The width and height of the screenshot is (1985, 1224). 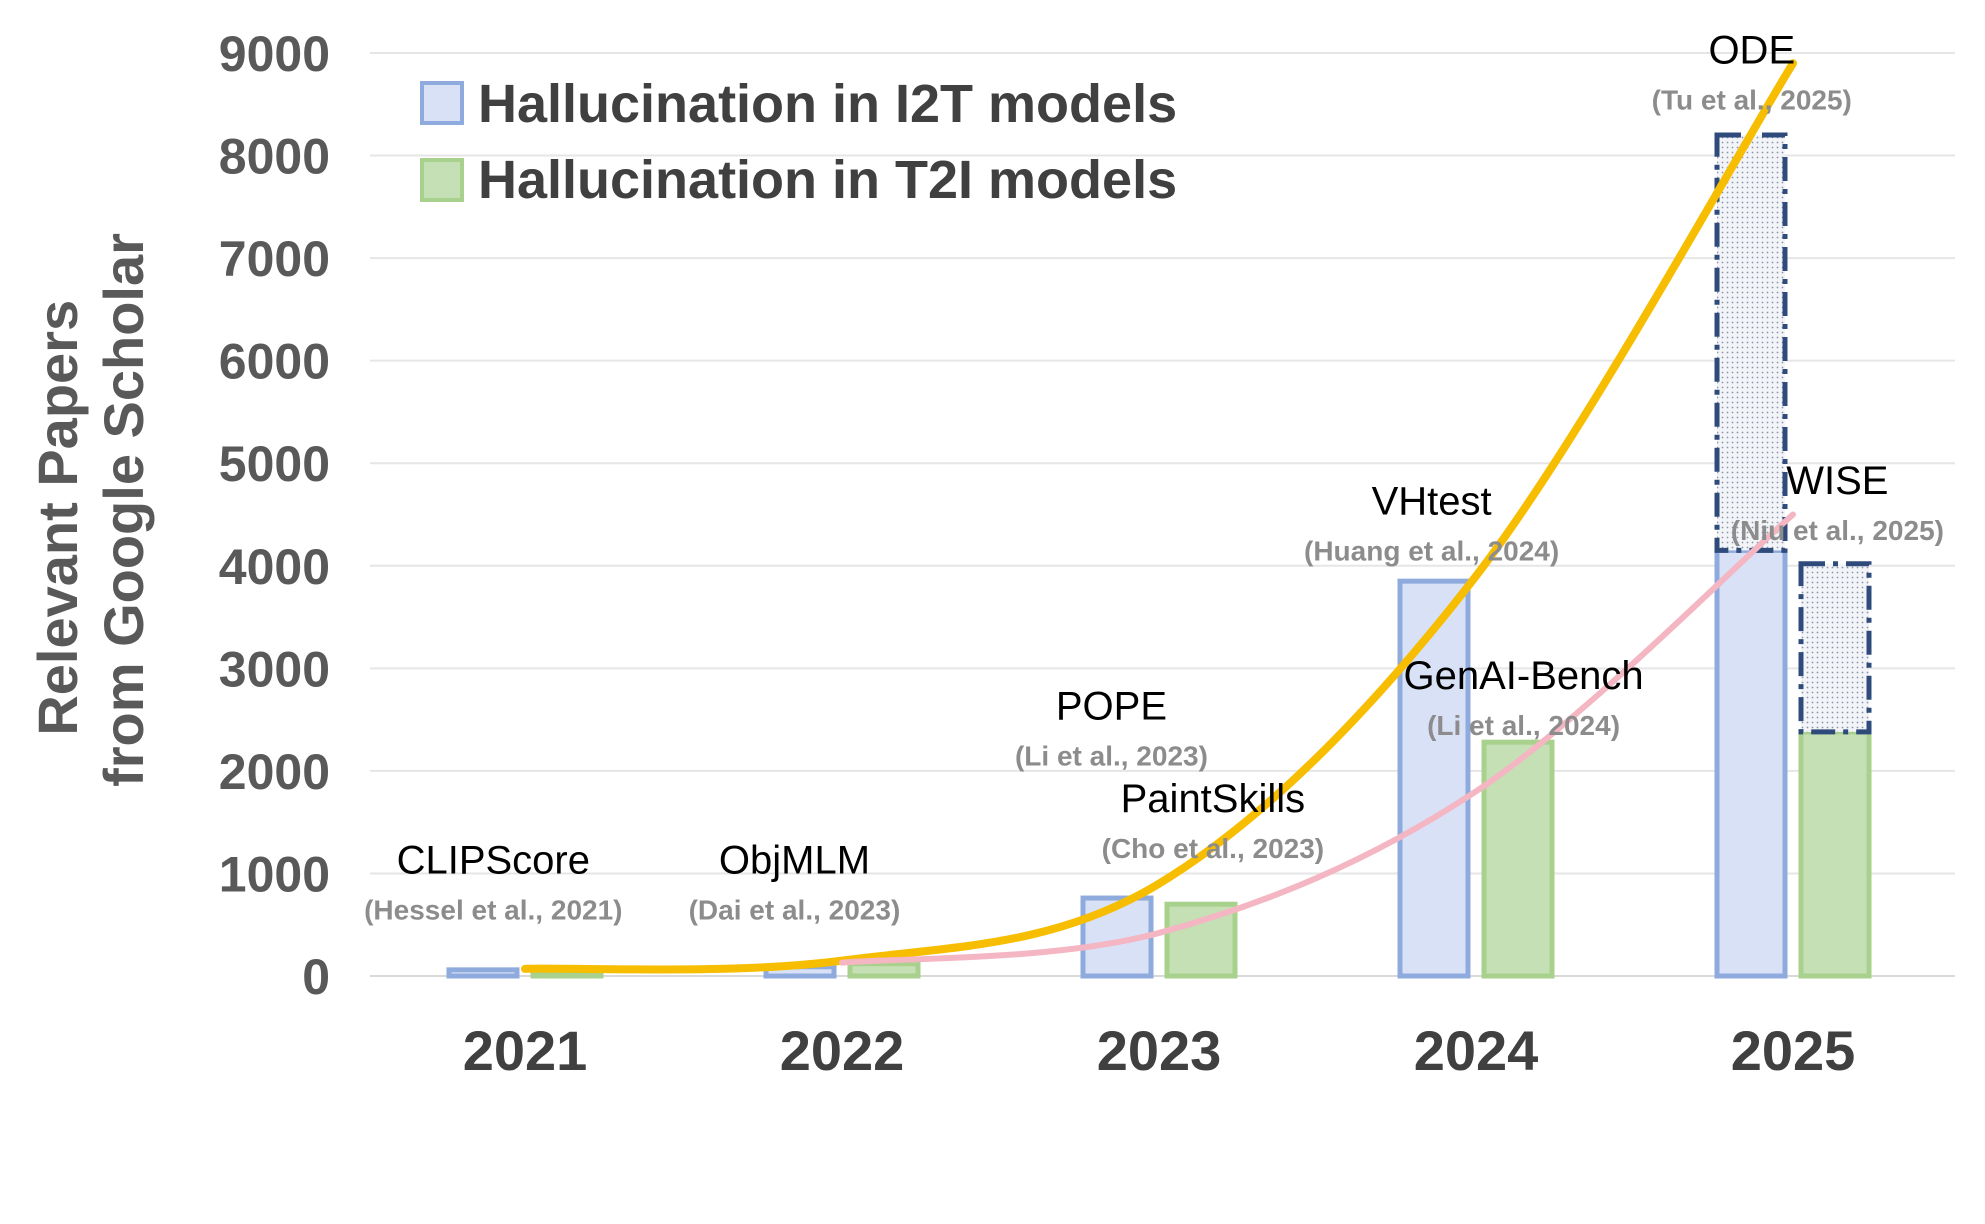 What do you see at coordinates (123, 510) in the screenshot?
I see `y-axis-label-line-2: from Google Scholar` at bounding box center [123, 510].